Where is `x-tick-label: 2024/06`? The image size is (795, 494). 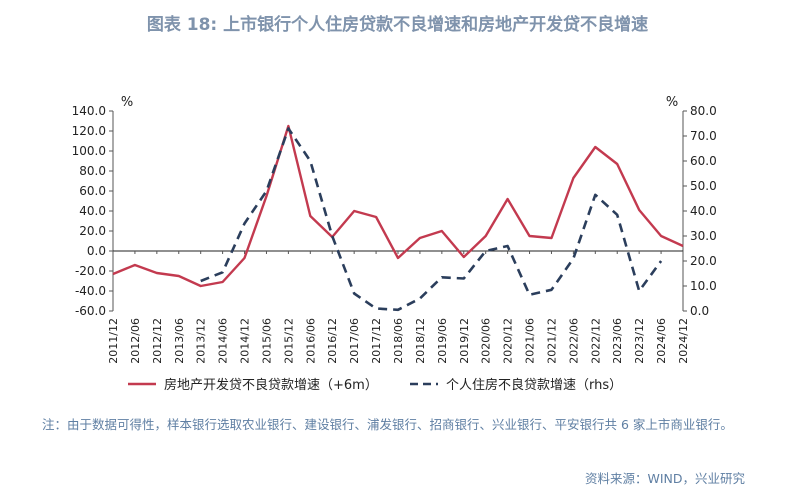
x-tick-label: 2024/06 is located at coordinates (661, 341).